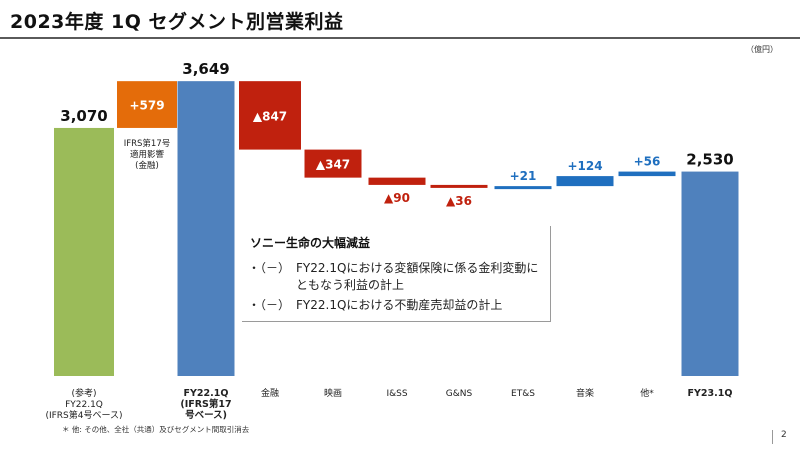  Describe the element at coordinates (310, 243) in the screenshot. I see `callout-title: ソニー生命の大幅減益` at that location.